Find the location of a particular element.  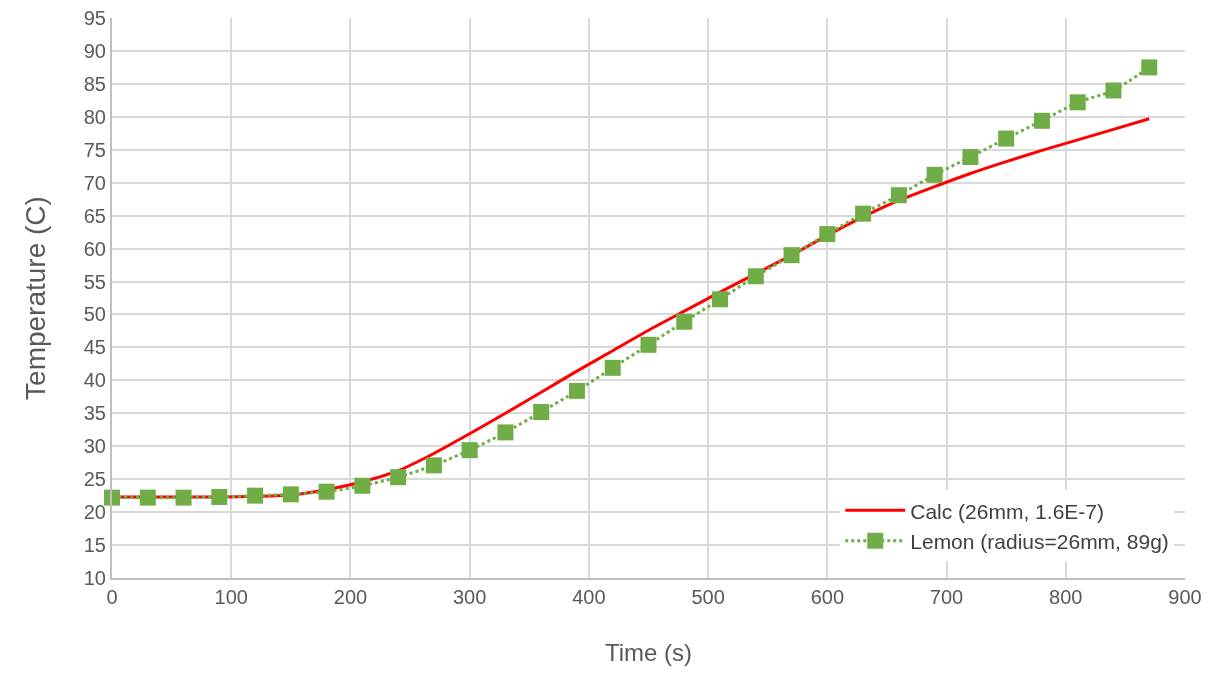

y-tick-label: 15 is located at coordinates (94, 545).